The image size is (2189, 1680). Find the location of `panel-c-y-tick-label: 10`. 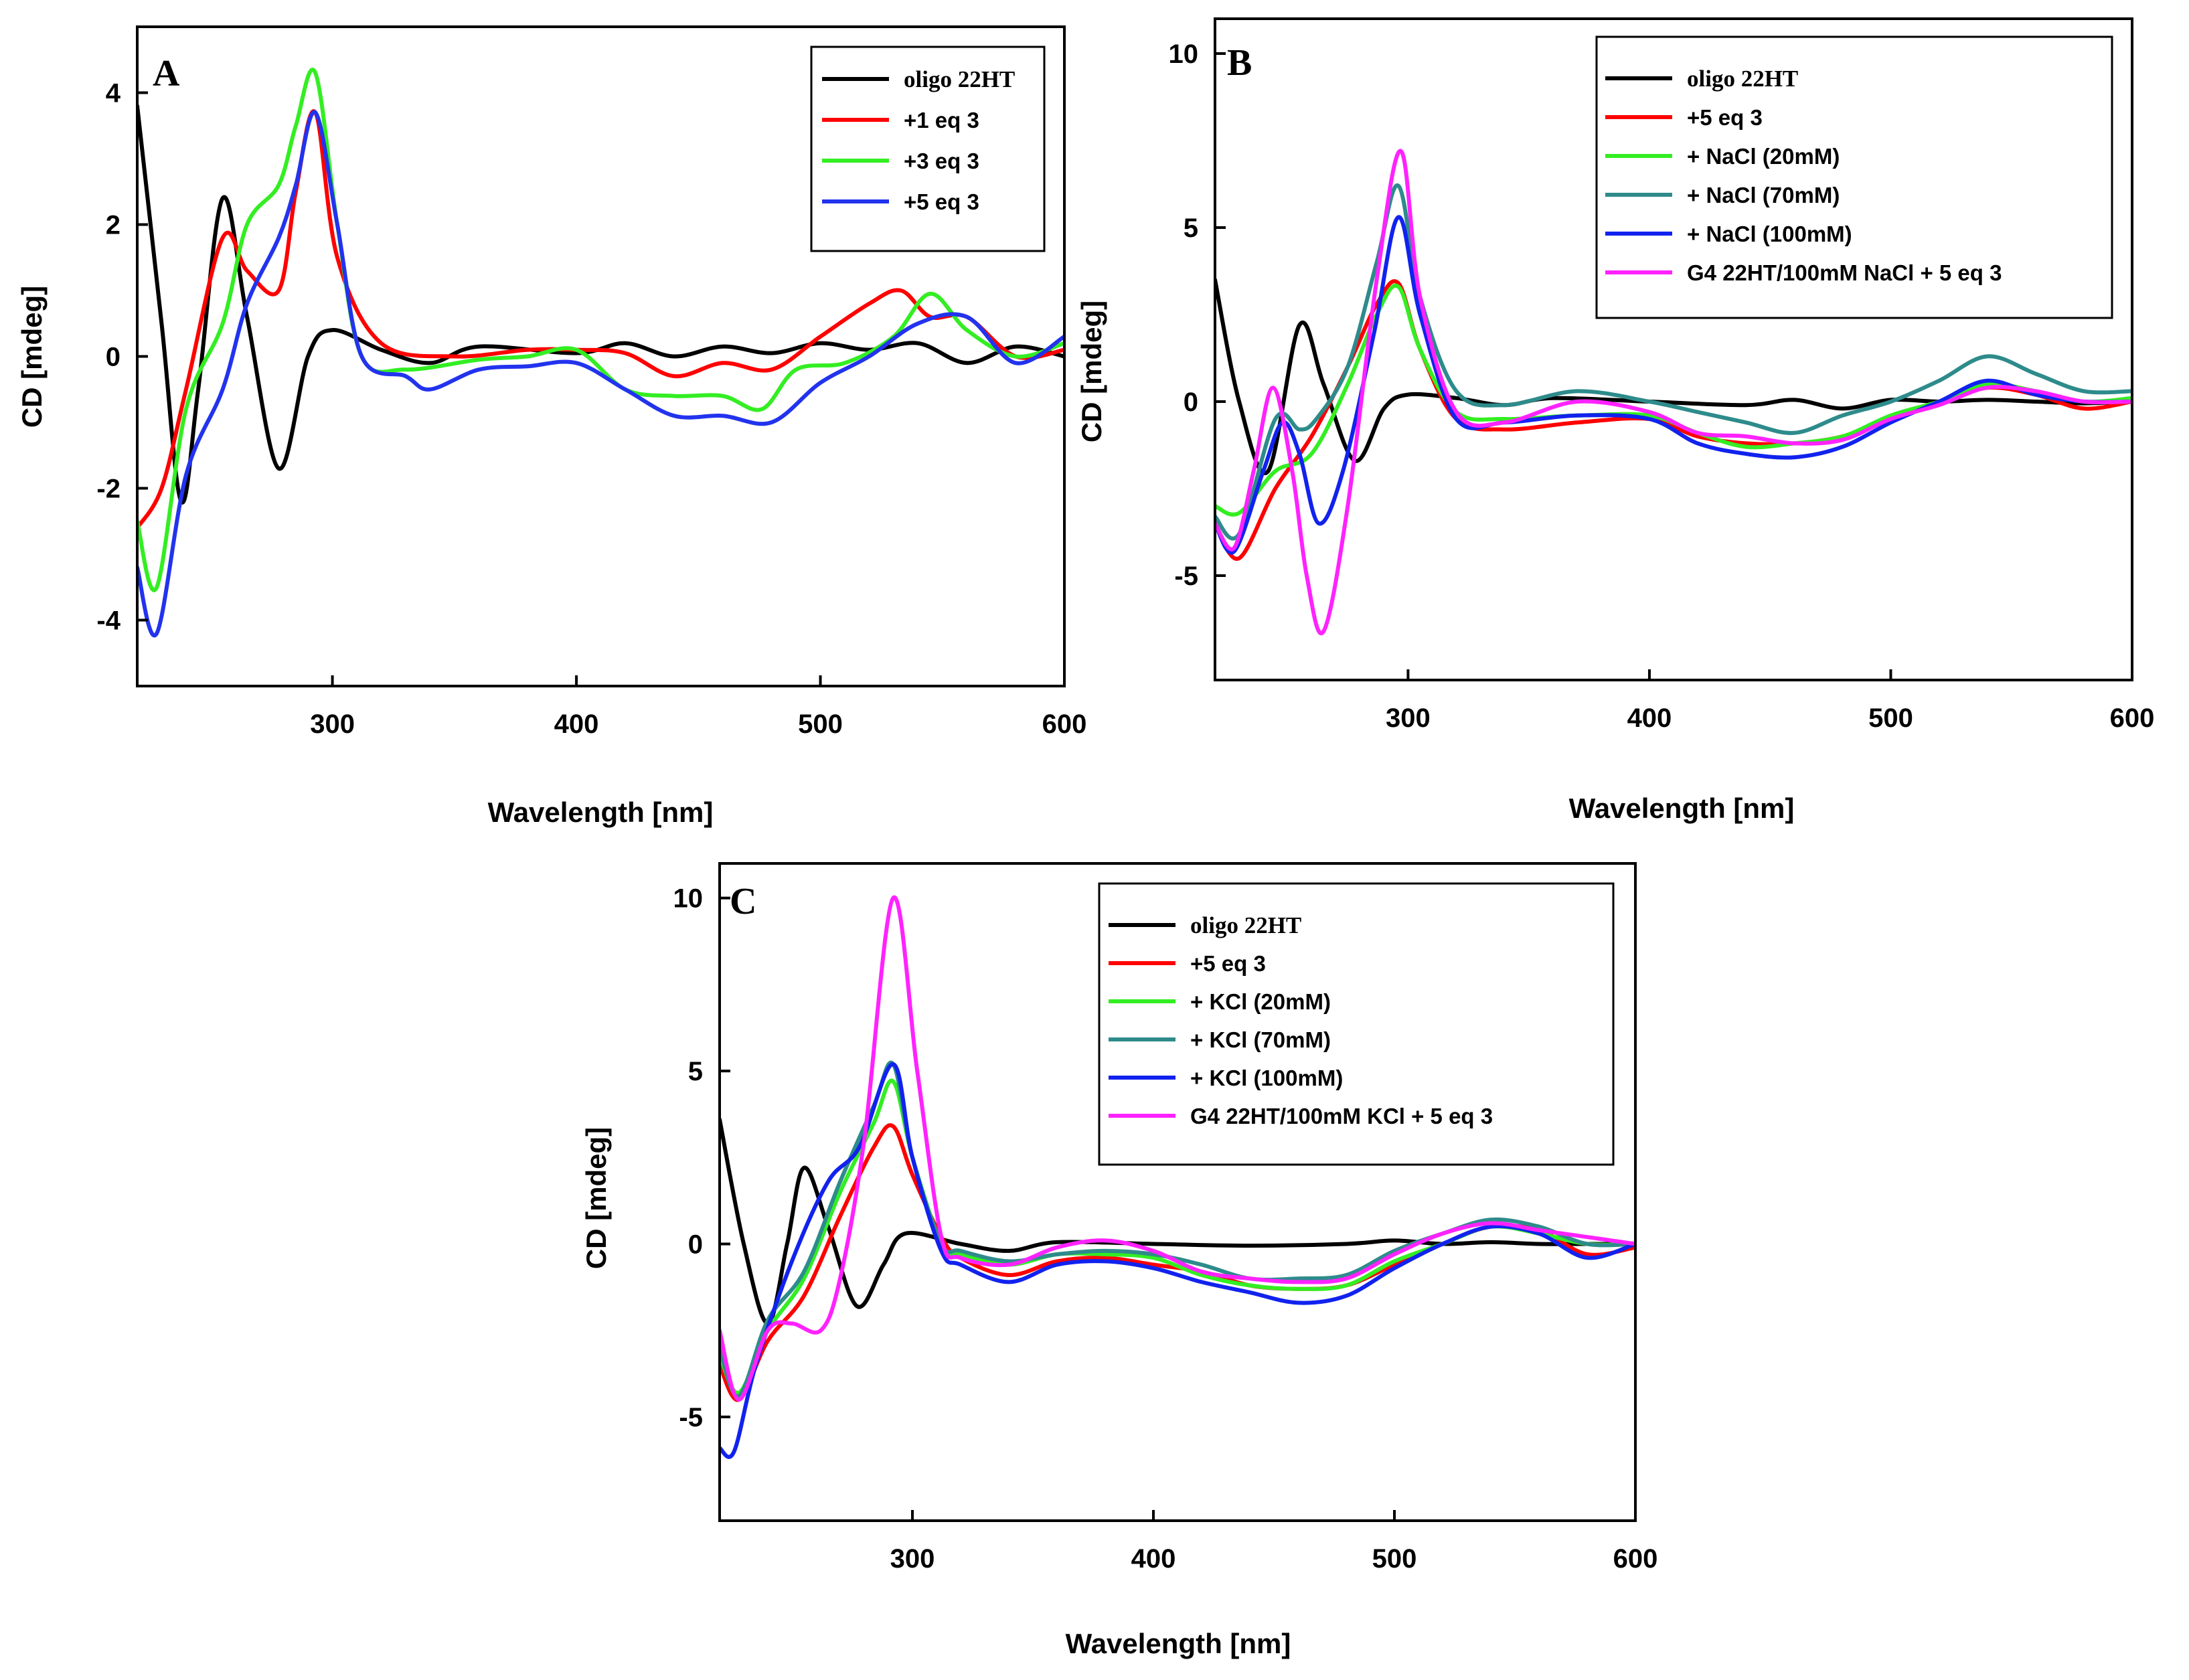

panel-c-y-tick-label: 10 is located at coordinates (689, 899).